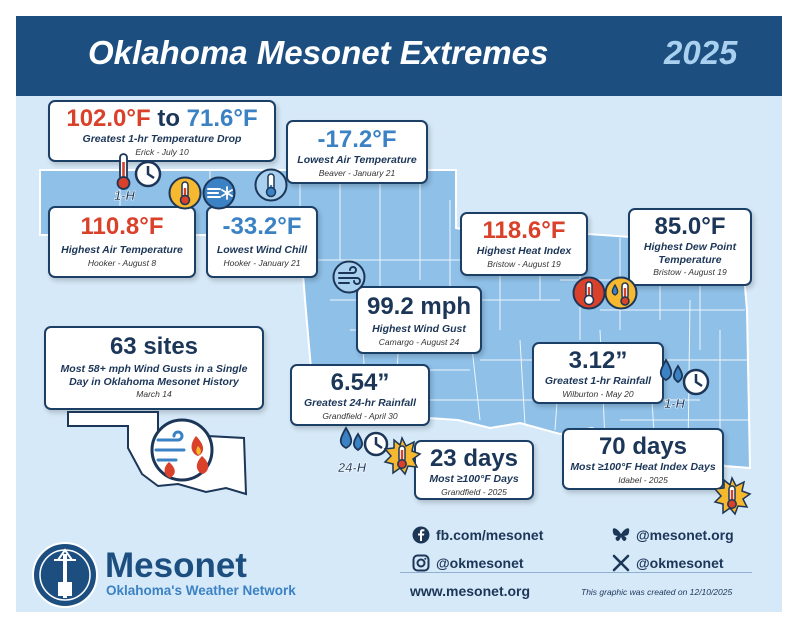 Image resolution: width=799 pixels, height=625 pixels. What do you see at coordinates (357, 160) in the screenshot?
I see `low-air-label: Lowest Air Temperature` at bounding box center [357, 160].